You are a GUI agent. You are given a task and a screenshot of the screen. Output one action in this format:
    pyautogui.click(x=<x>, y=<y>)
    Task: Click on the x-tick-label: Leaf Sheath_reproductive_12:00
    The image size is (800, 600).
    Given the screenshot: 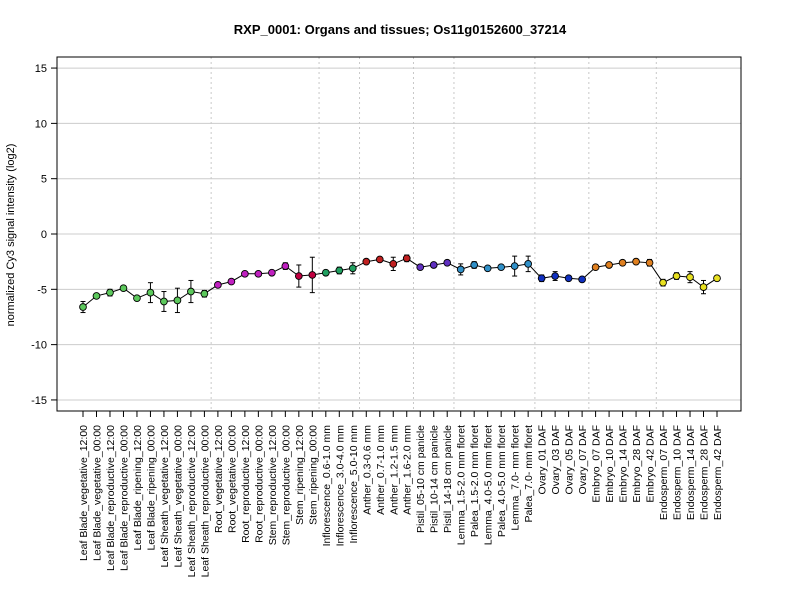 What is the action you would take?
    pyautogui.click(x=192, y=501)
    